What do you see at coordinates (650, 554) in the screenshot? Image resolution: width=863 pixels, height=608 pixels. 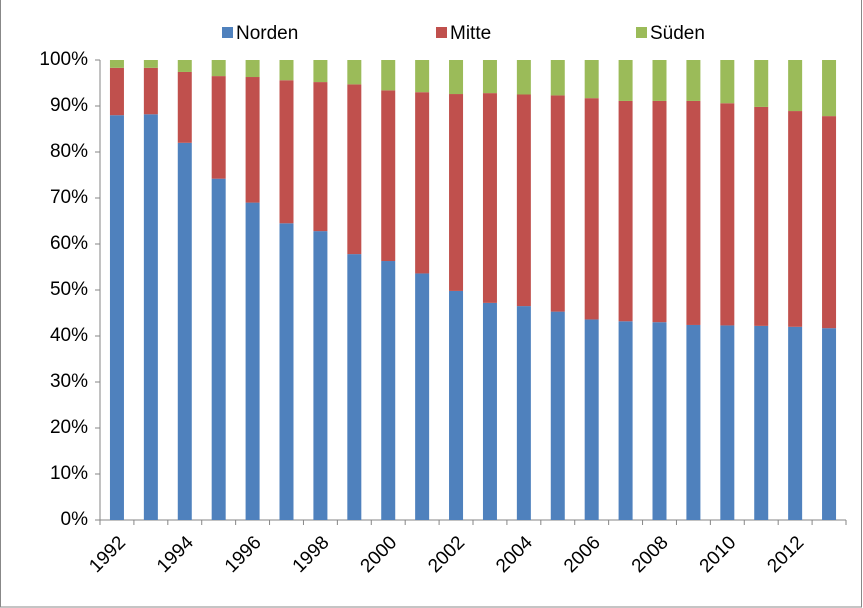 I see `x-tick-label: 2008` at bounding box center [650, 554].